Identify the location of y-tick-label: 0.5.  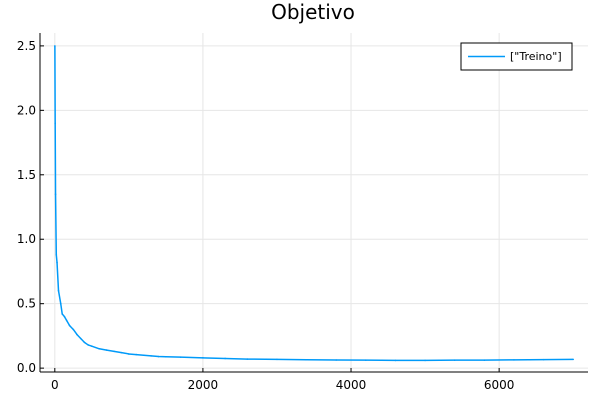
(26, 304).